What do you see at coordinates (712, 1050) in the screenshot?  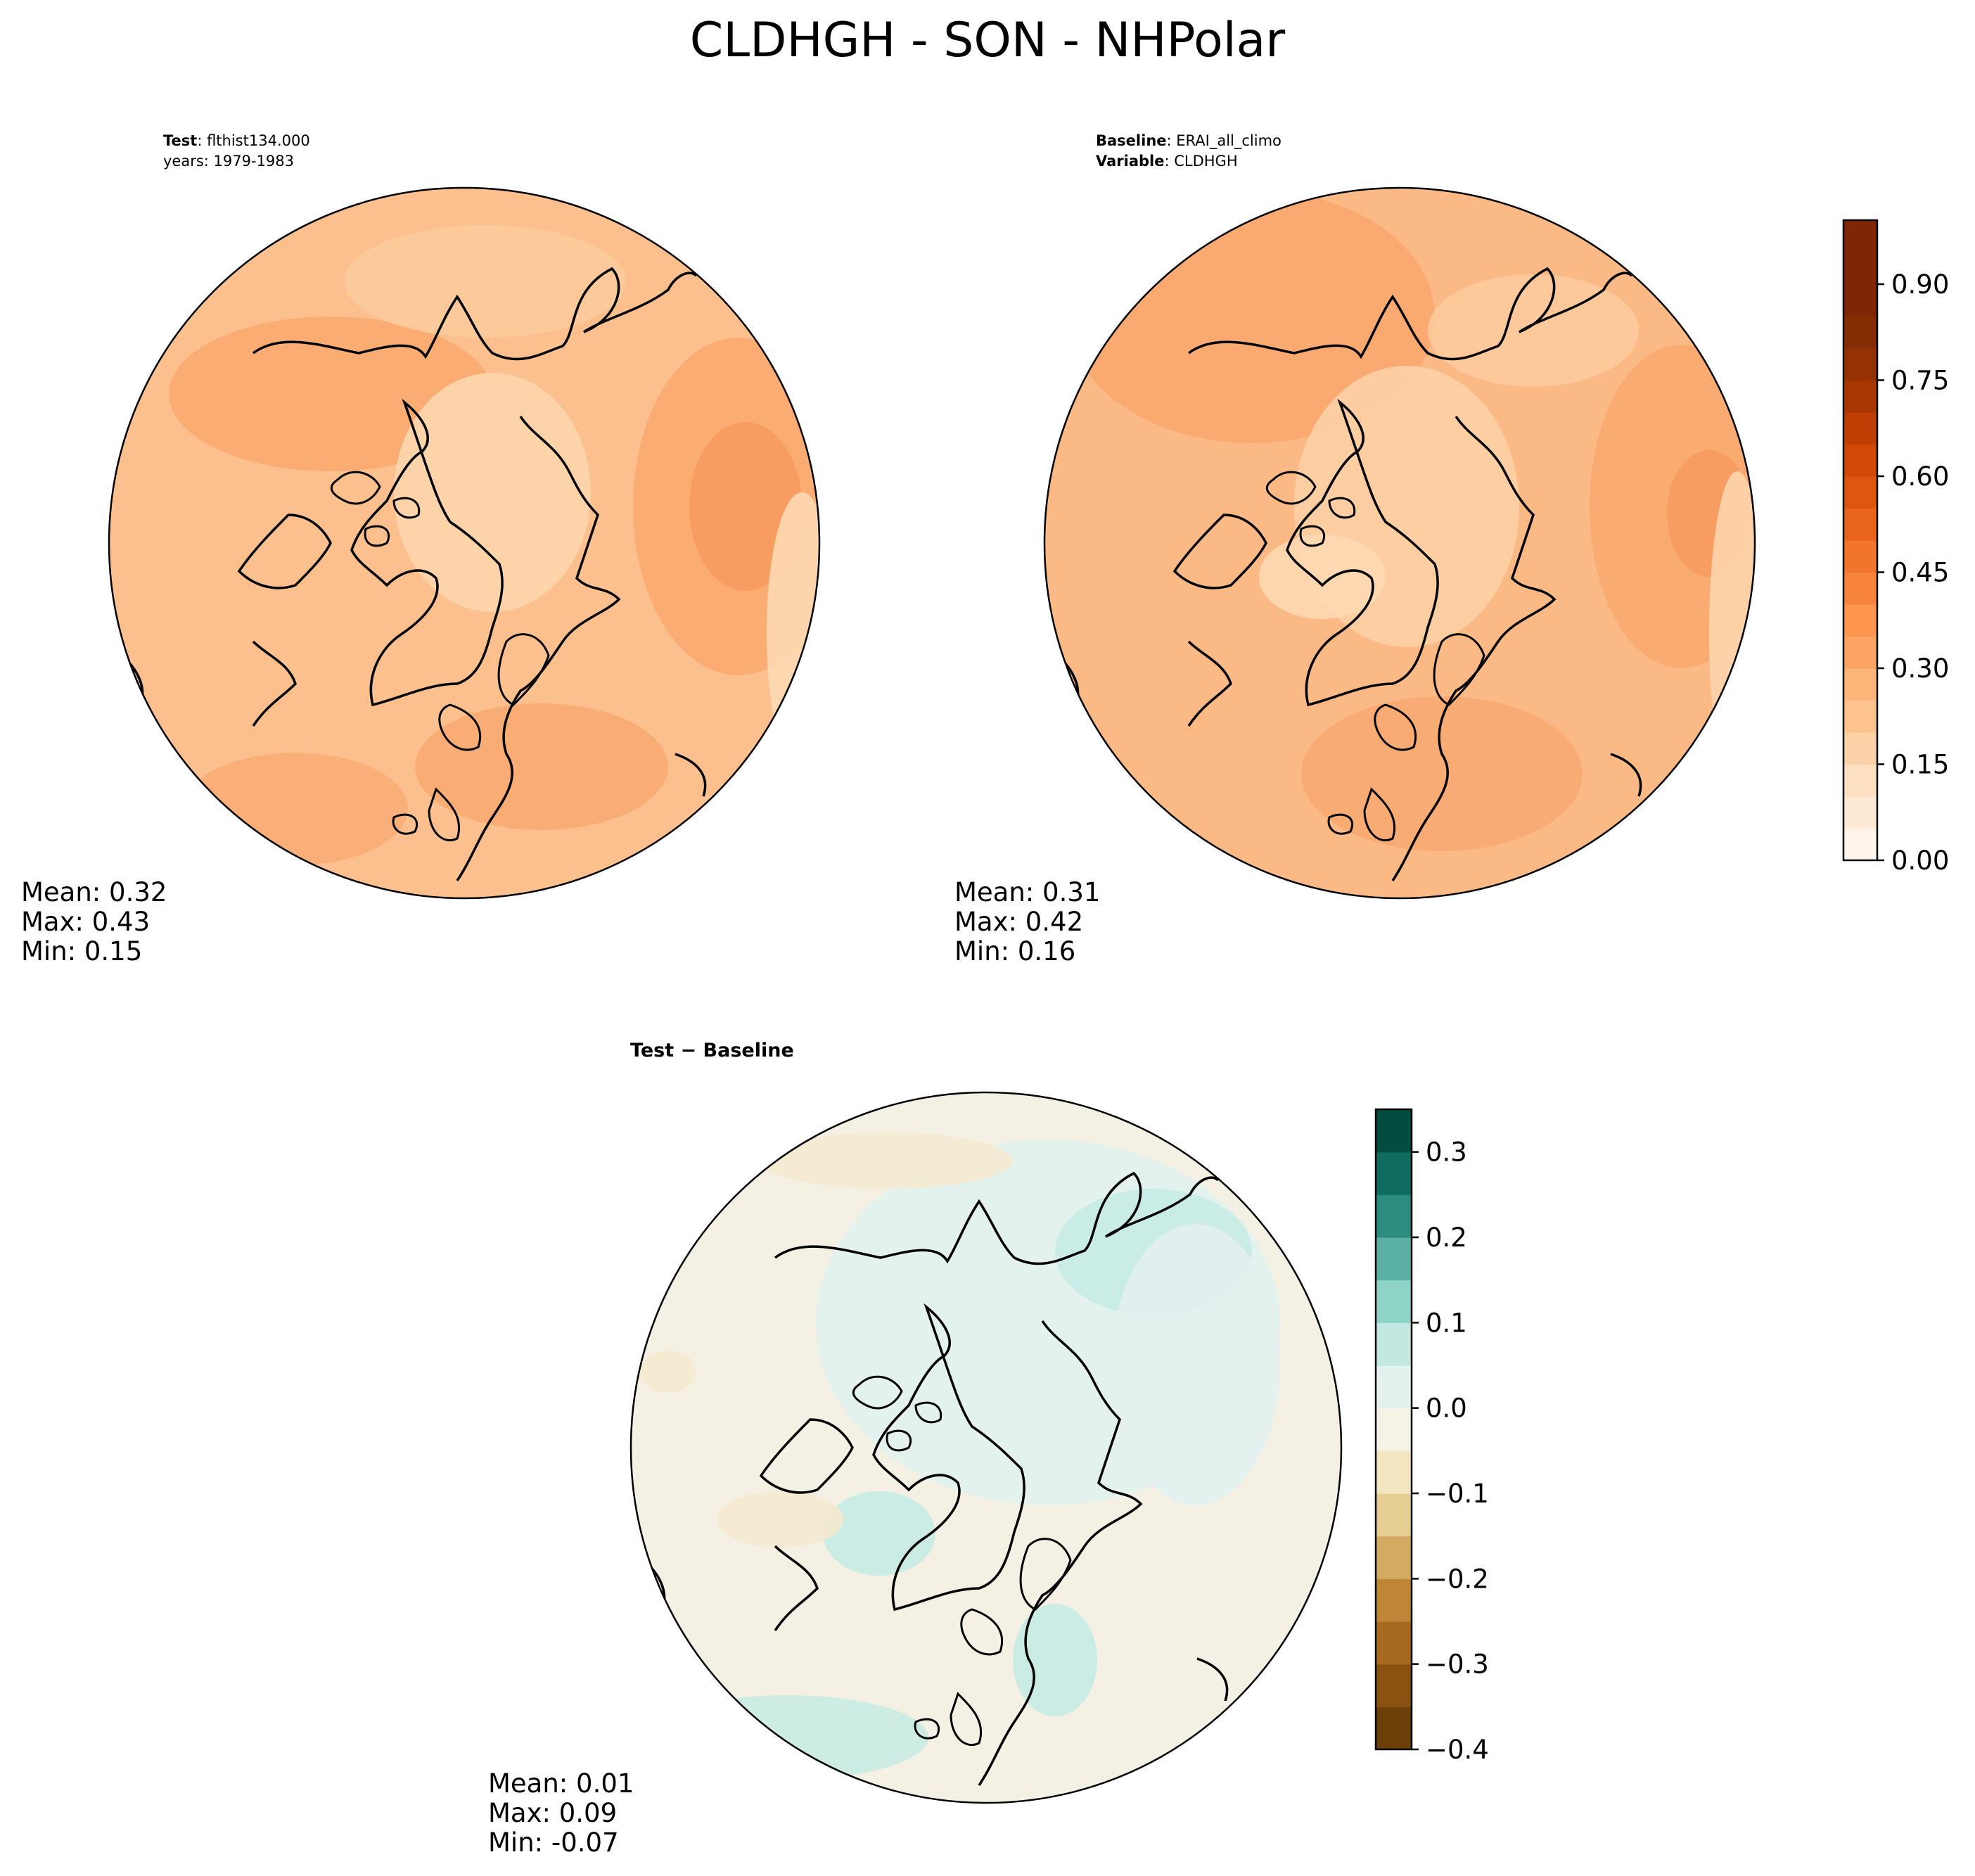 I see `diff-header: Test − Baseline` at bounding box center [712, 1050].